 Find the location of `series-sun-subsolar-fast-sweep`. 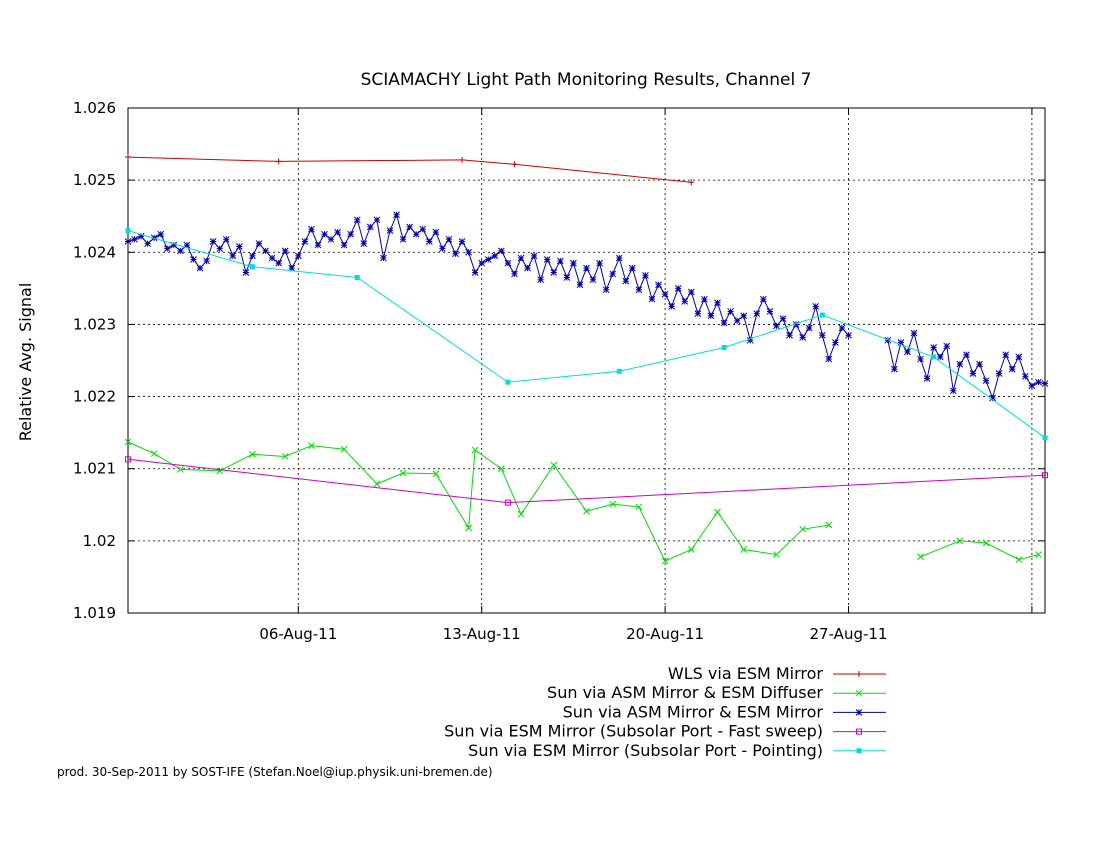

series-sun-subsolar-fast-sweep is located at coordinates (586, 481).